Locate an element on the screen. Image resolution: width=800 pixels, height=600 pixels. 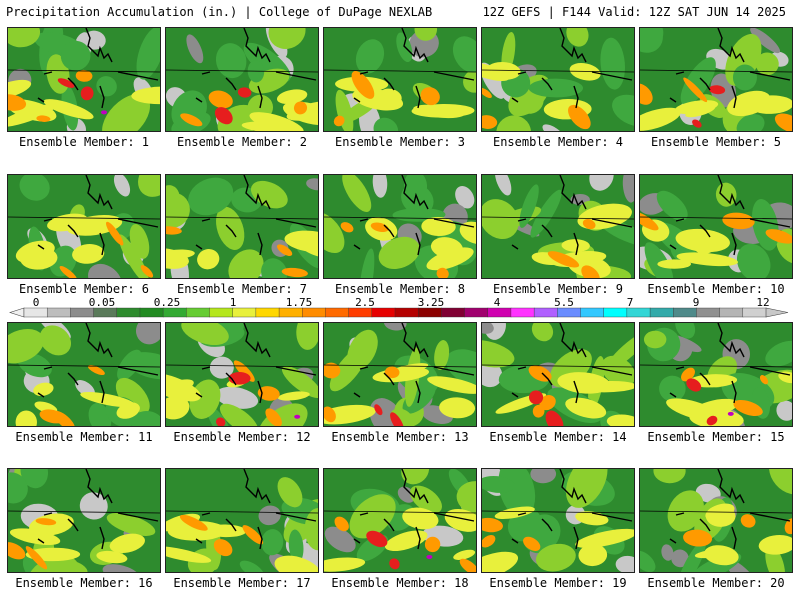
ensemble-member-label: Ensemble Member: 13 is located at coordinates (400, 437).